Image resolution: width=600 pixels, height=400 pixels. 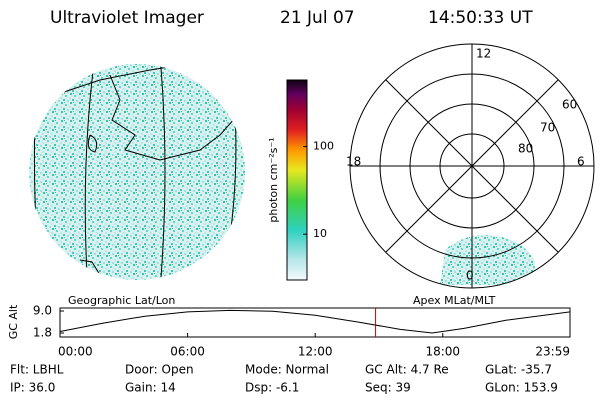 I want to click on status-field: Mode: Normal, so click(x=287, y=370).